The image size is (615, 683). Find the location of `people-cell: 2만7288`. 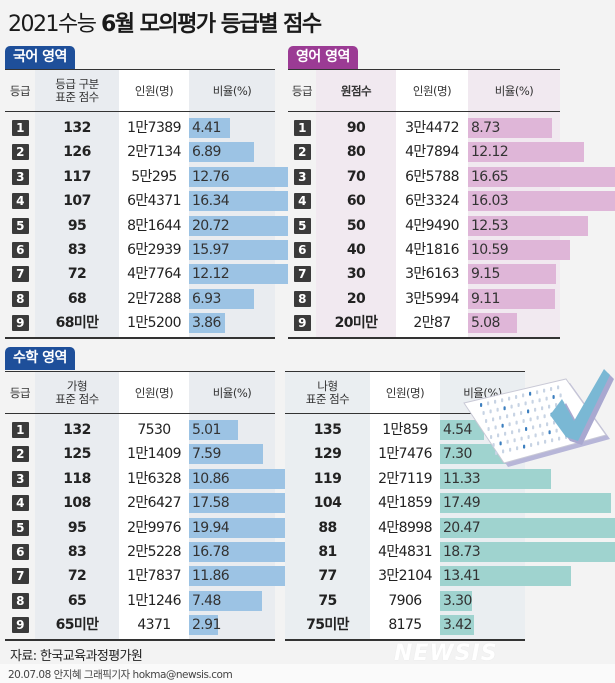

people-cell: 2만7288 is located at coordinates (154, 298).